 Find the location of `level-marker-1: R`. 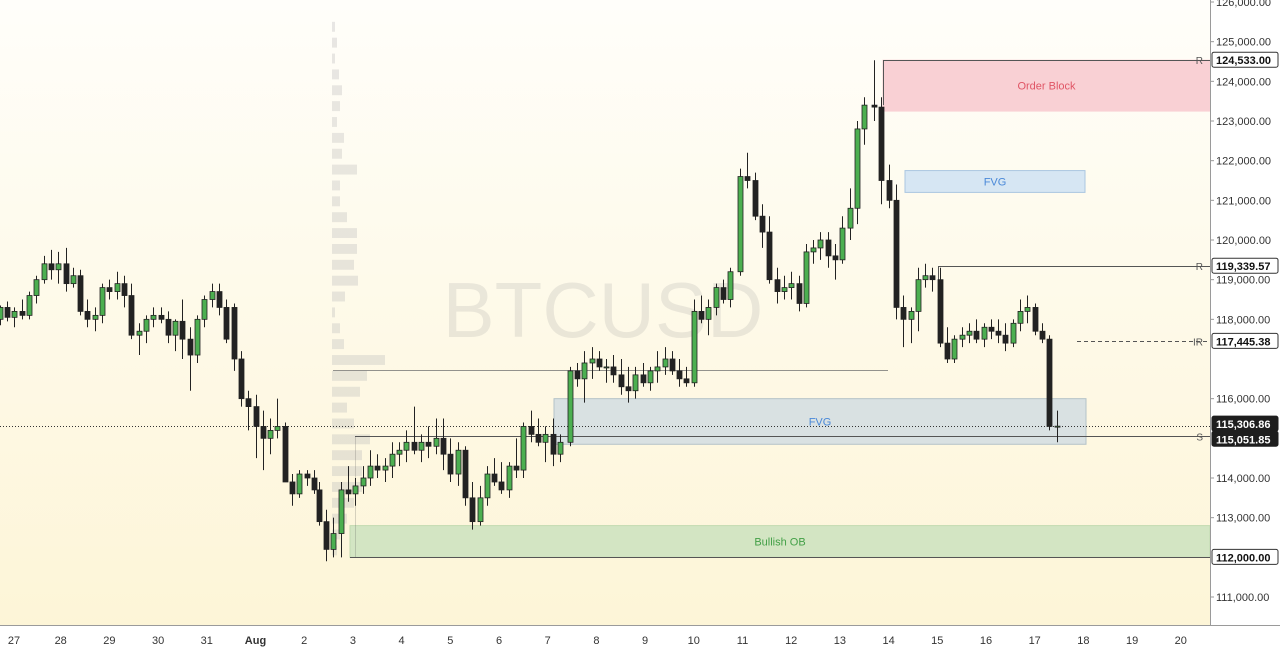

level-marker-1: R is located at coordinates (1199, 267).